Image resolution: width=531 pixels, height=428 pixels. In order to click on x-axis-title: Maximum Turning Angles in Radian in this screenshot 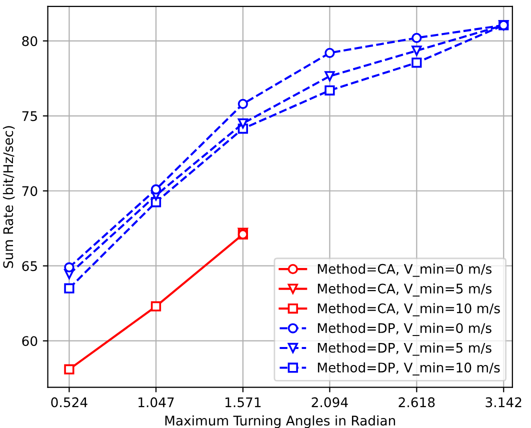, I will do `click(280, 421)`.